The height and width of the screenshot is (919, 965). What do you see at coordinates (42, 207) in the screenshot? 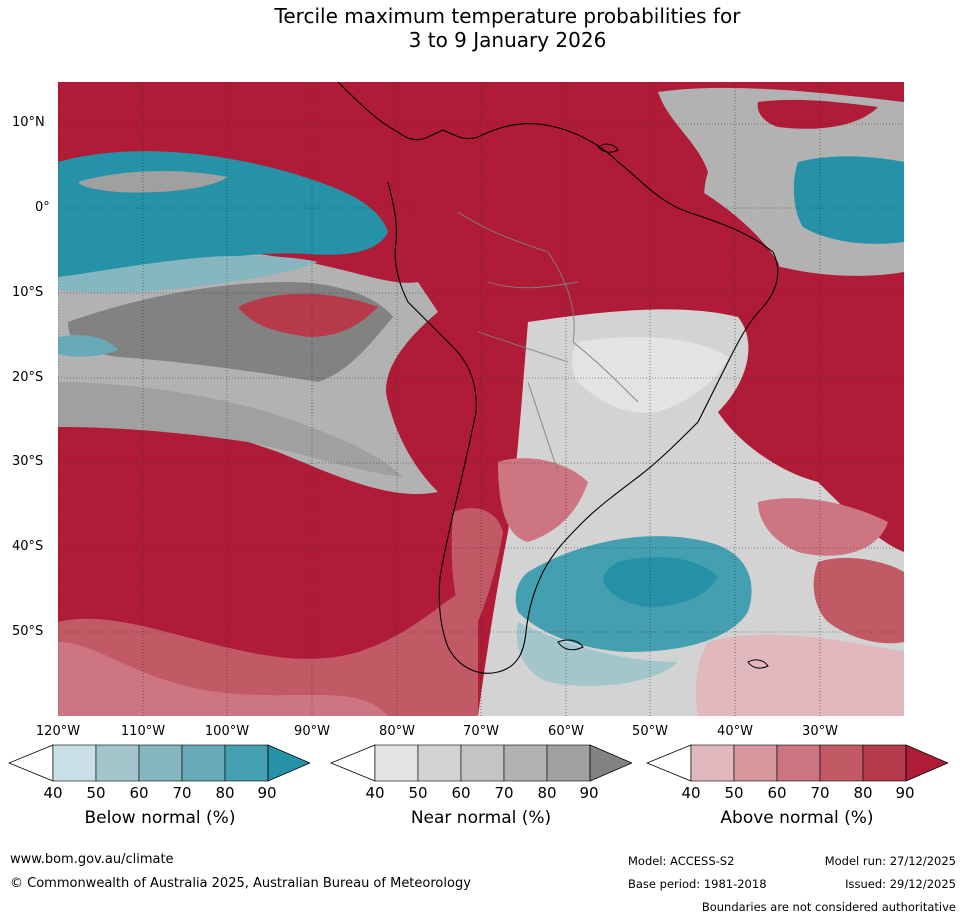
I see `lat-label-0: 0°` at bounding box center [42, 207].